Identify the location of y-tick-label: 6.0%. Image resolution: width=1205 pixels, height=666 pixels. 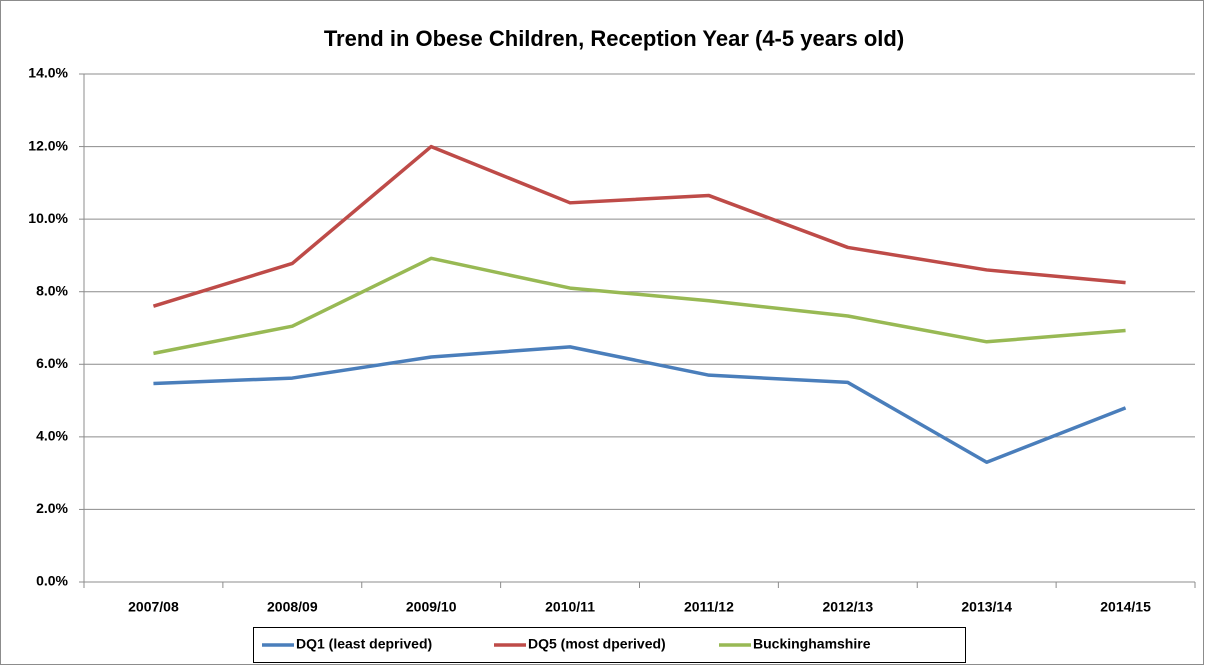
(52, 363).